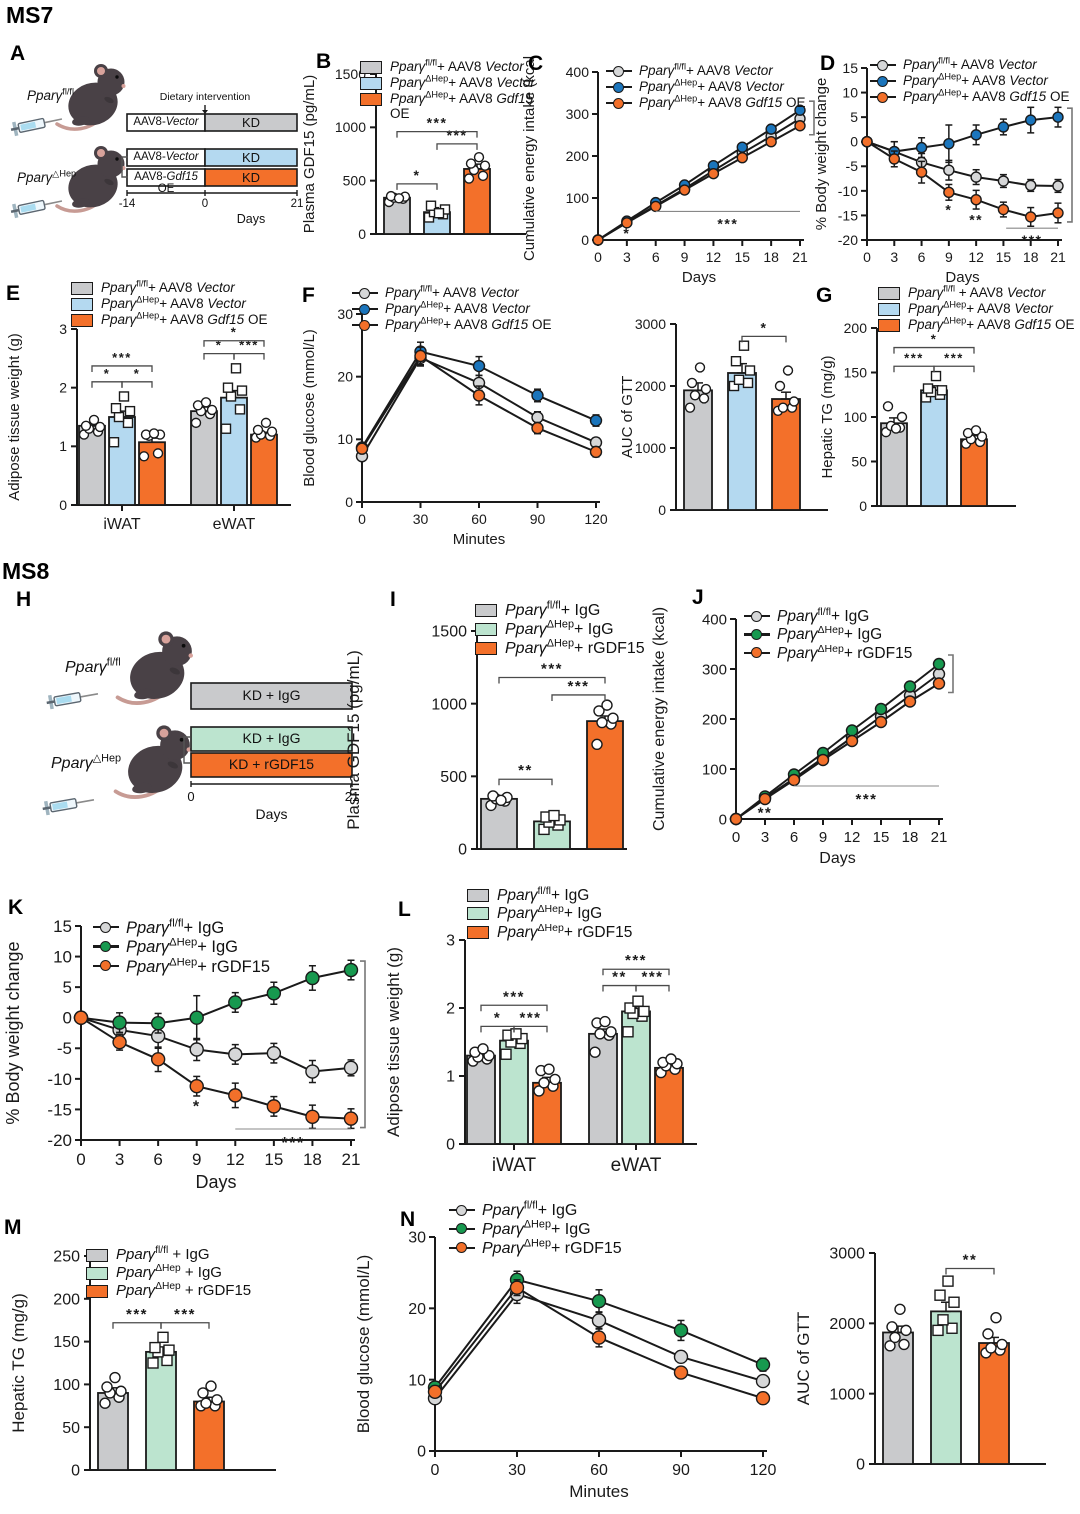 The height and width of the screenshot is (1514, 1080). I want to click on panel-F-auc: 0 1000 2000 3000 AUC of GTT *, so click(737, 421).